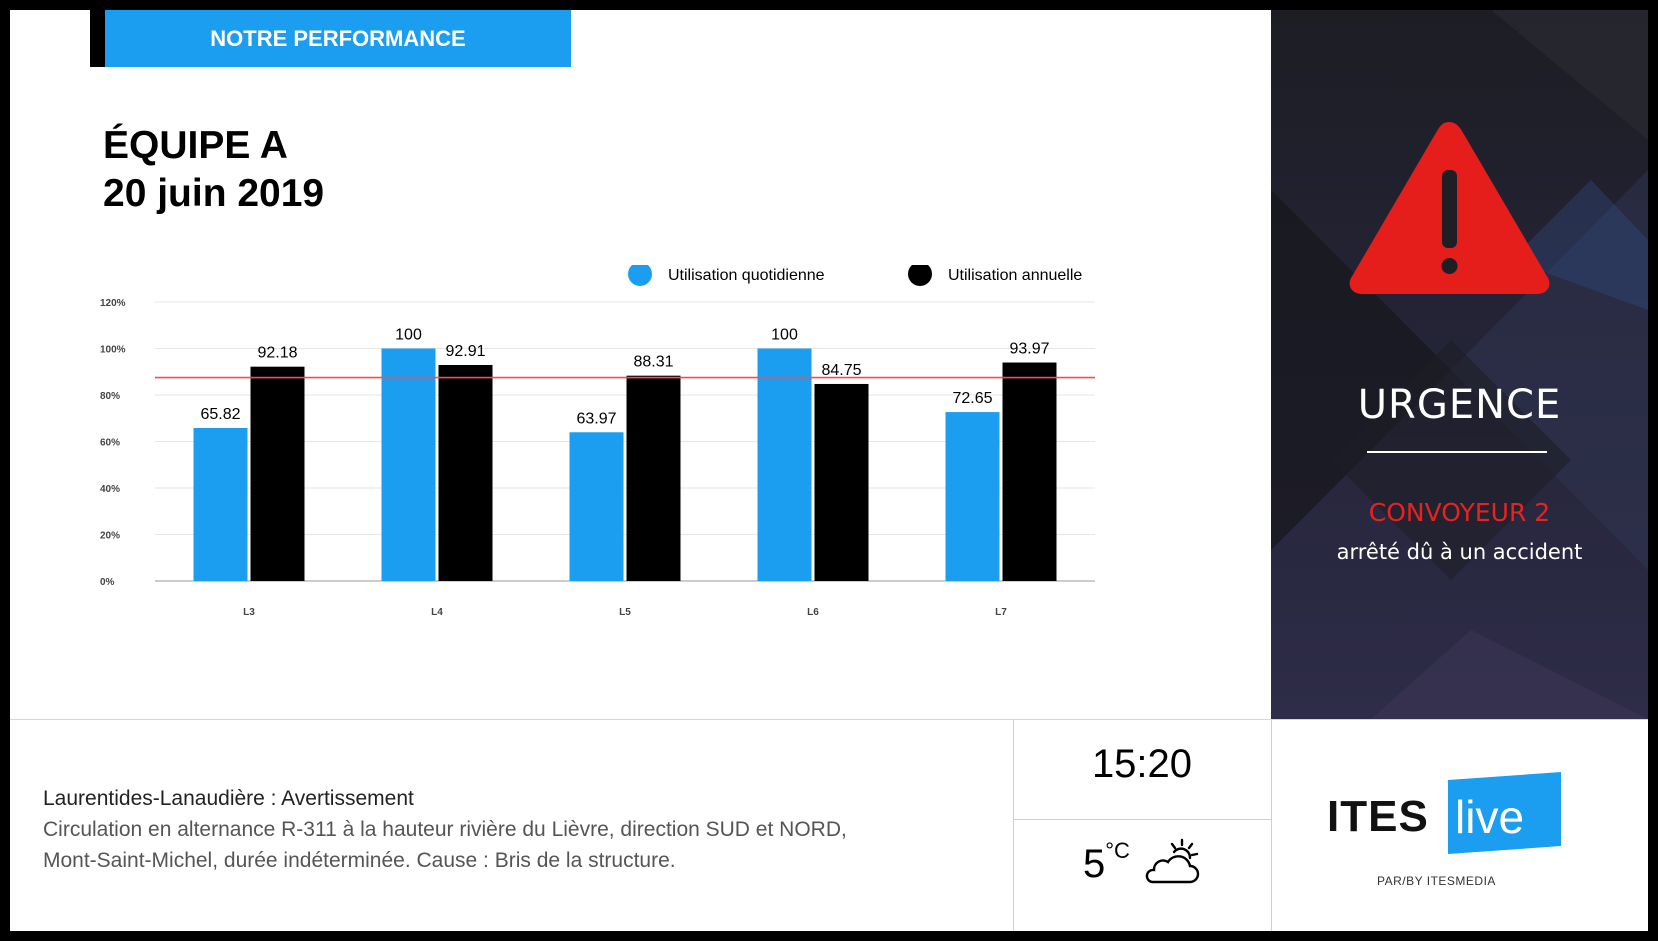 This screenshot has height=941, width=1658. I want to click on data-label: 84.75, so click(841, 370).